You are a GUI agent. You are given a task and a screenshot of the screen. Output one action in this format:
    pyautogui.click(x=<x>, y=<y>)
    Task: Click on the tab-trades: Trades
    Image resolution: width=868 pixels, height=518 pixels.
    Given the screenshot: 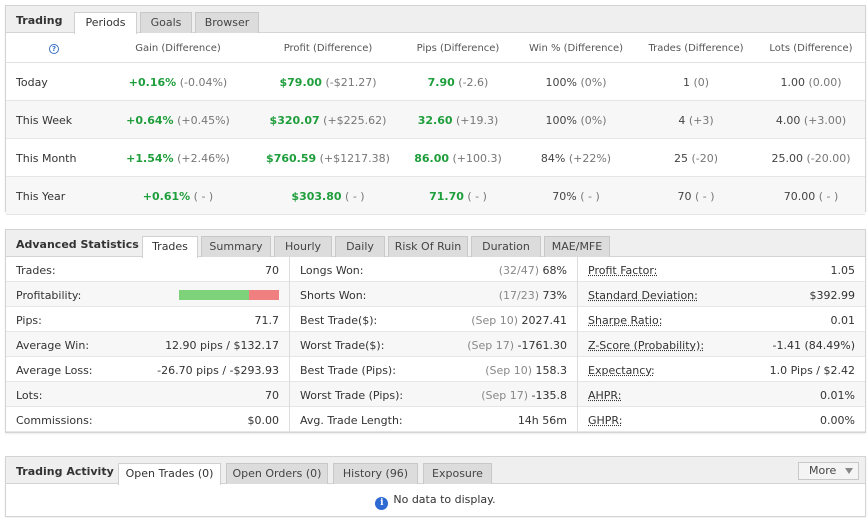 What is the action you would take?
    pyautogui.click(x=170, y=247)
    